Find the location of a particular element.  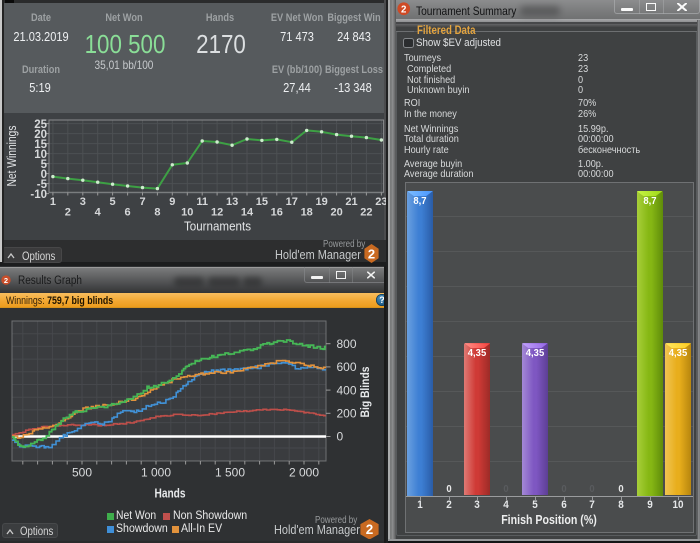

svg-text: 17 is located at coordinates (292, 202).